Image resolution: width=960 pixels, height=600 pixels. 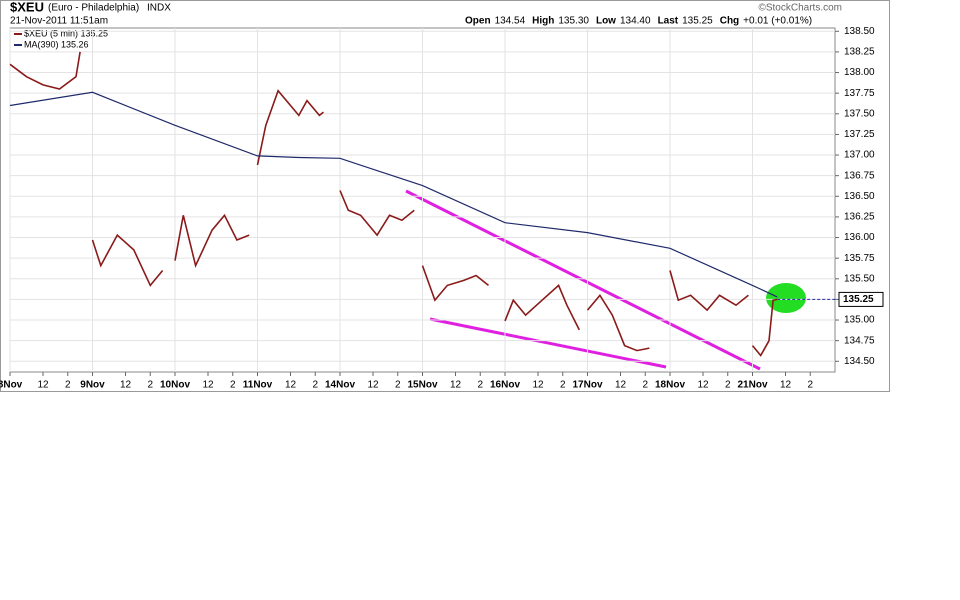 What do you see at coordinates (478, 21) in the screenshot?
I see `quote-label: Open` at bounding box center [478, 21].